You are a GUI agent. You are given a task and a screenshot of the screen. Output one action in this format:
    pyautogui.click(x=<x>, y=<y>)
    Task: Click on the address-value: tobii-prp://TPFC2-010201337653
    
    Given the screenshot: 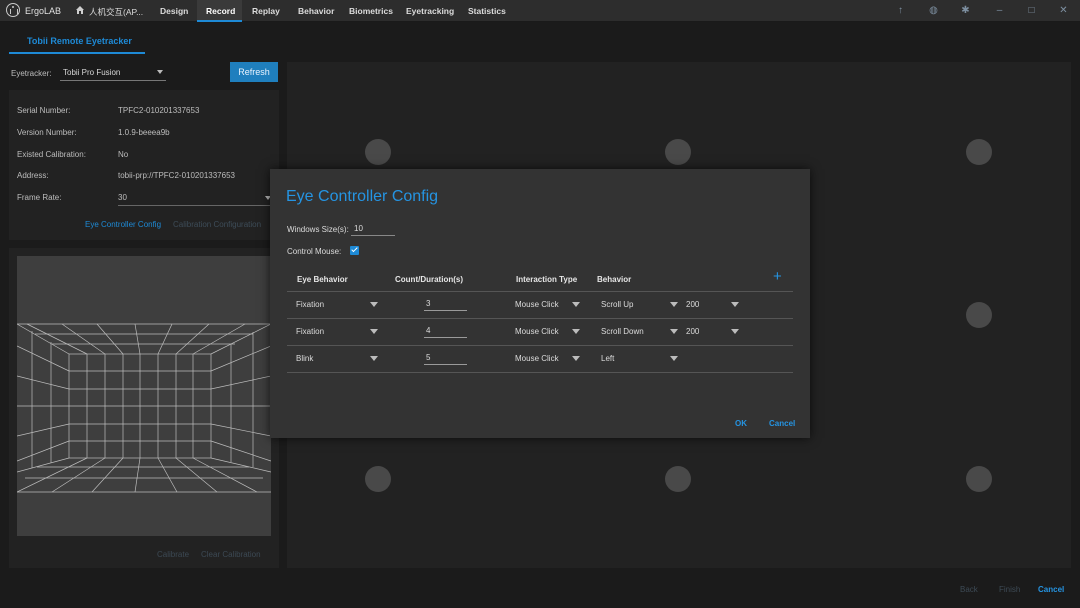 What is the action you would take?
    pyautogui.click(x=176, y=175)
    